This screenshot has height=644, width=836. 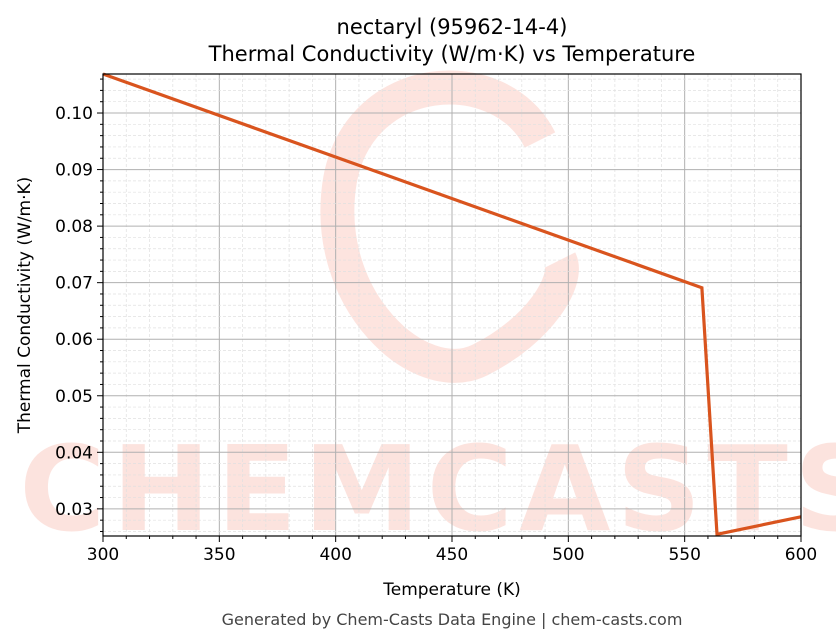 I want to click on y-tick-label: 0.03, so click(x=74, y=510).